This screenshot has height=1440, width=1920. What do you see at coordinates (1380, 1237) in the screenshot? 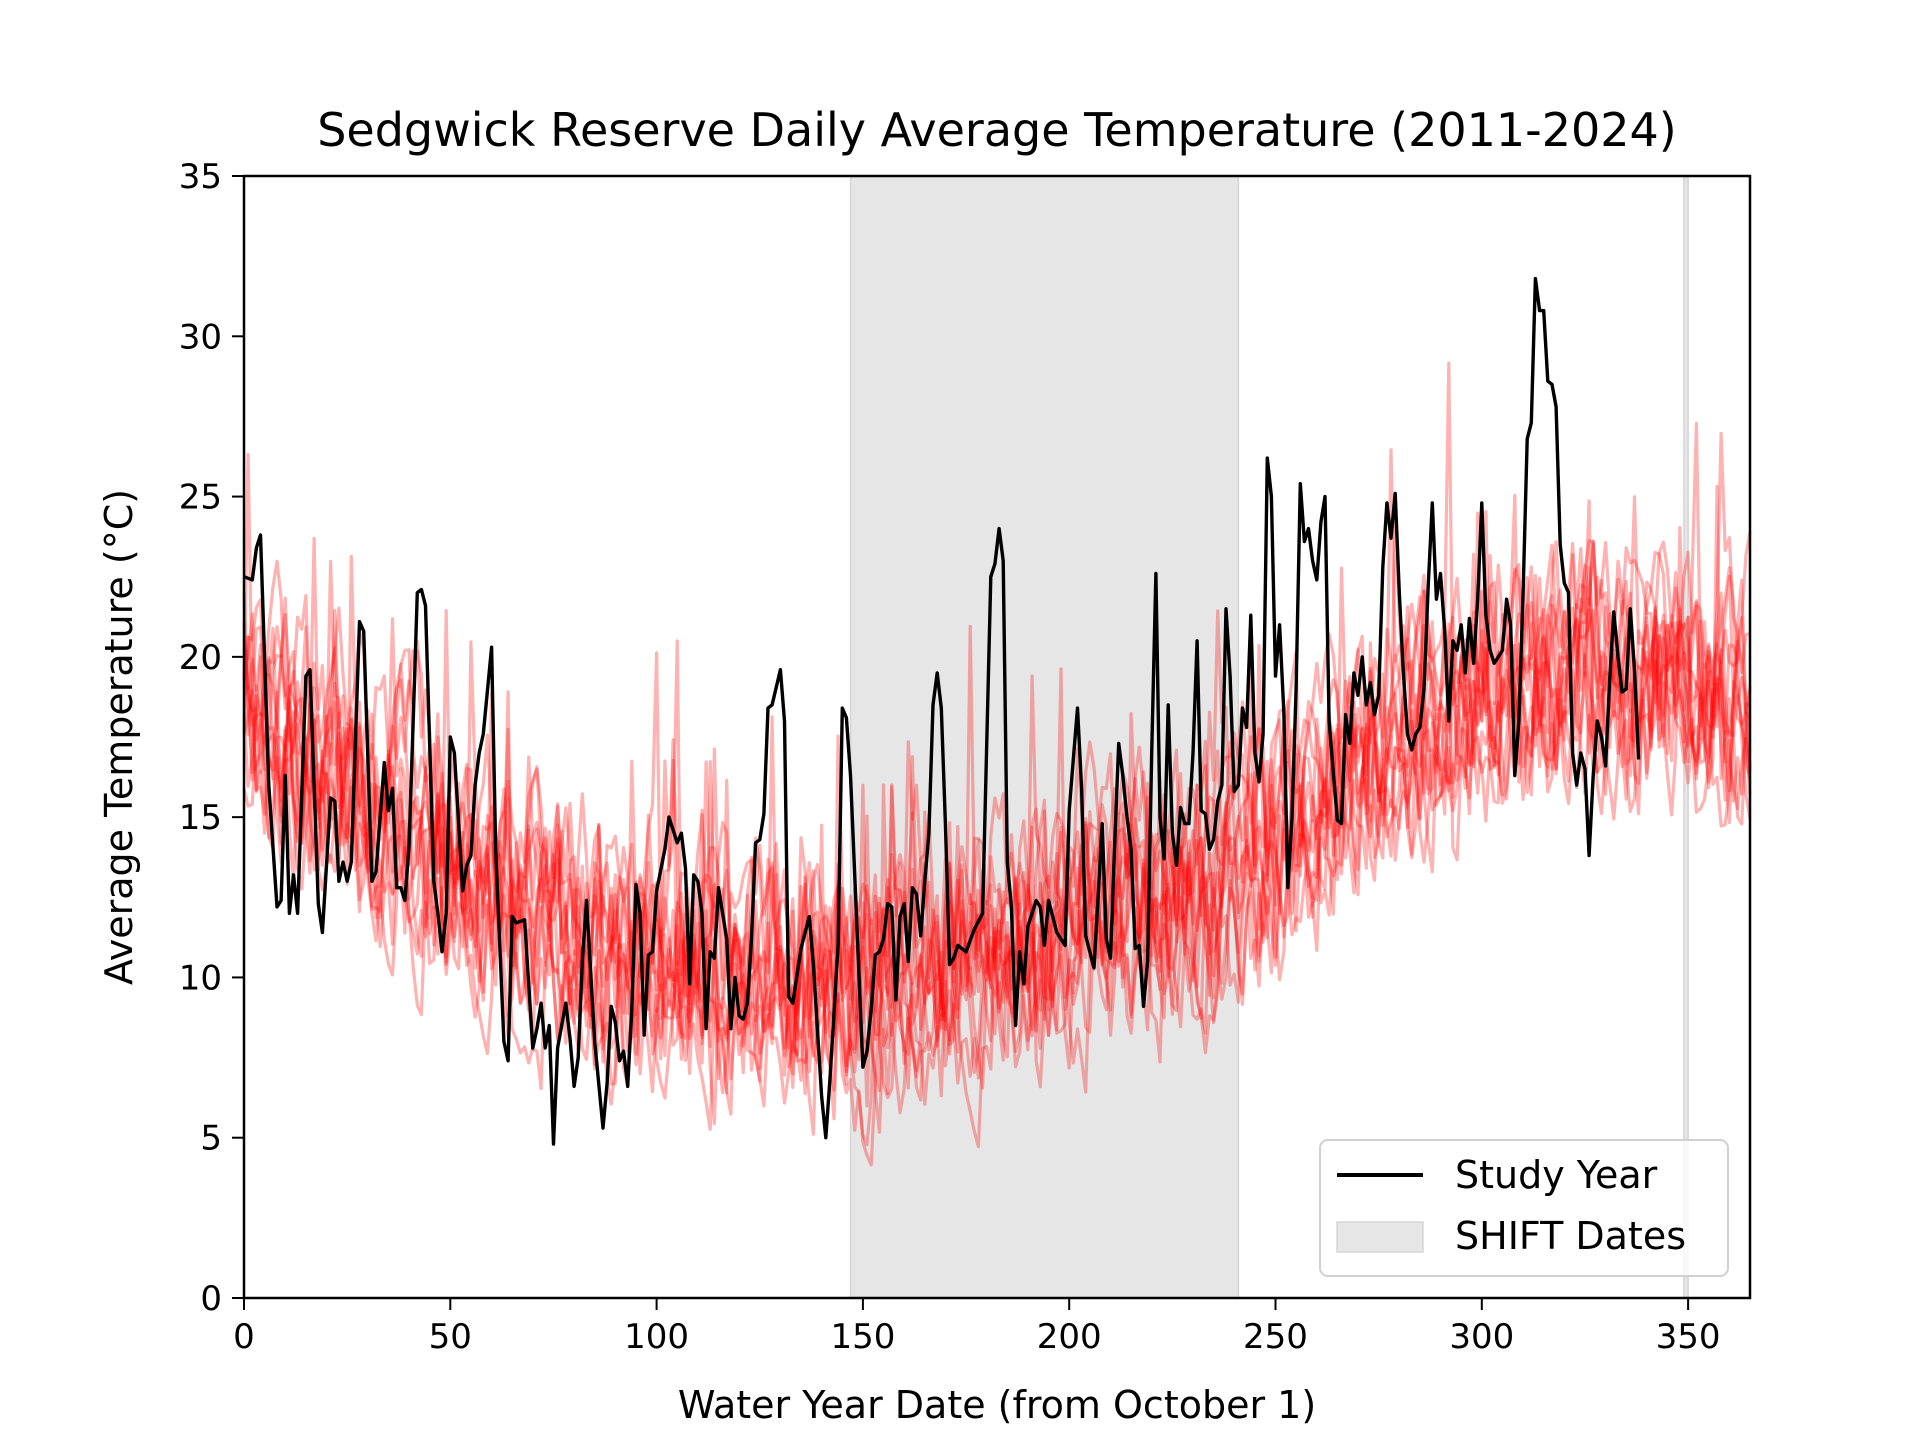
I see `legend-shift-dates-swatch` at bounding box center [1380, 1237].